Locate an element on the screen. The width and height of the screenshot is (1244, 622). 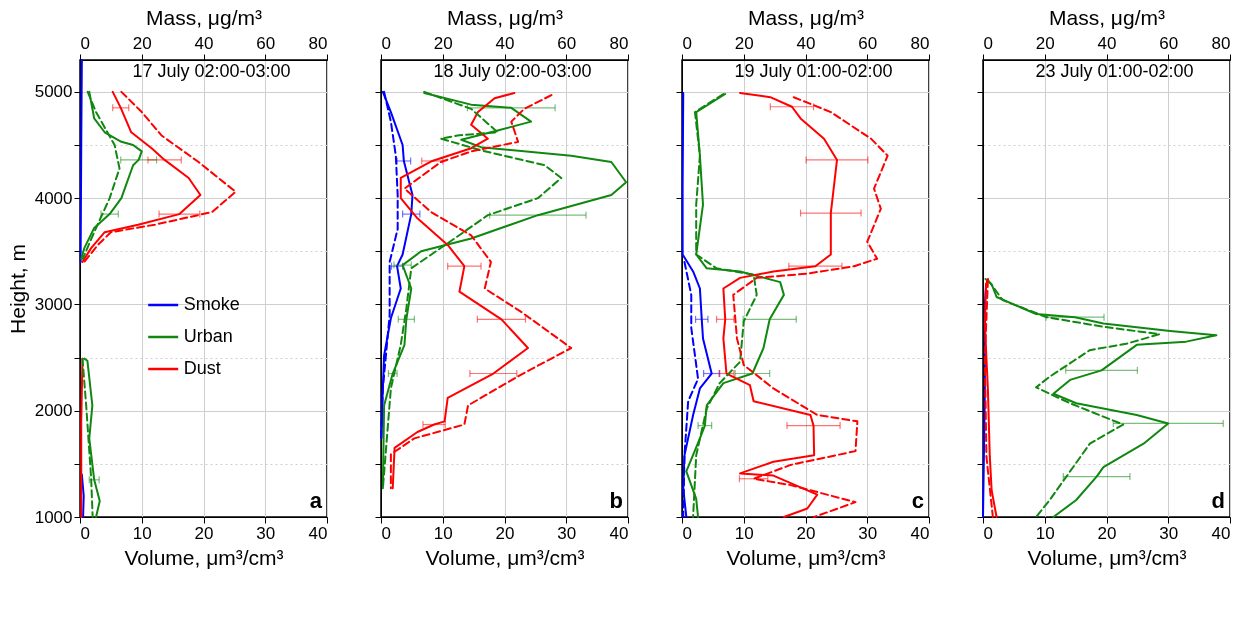
y-tick-label: 3000 is located at coordinates (53, 304).